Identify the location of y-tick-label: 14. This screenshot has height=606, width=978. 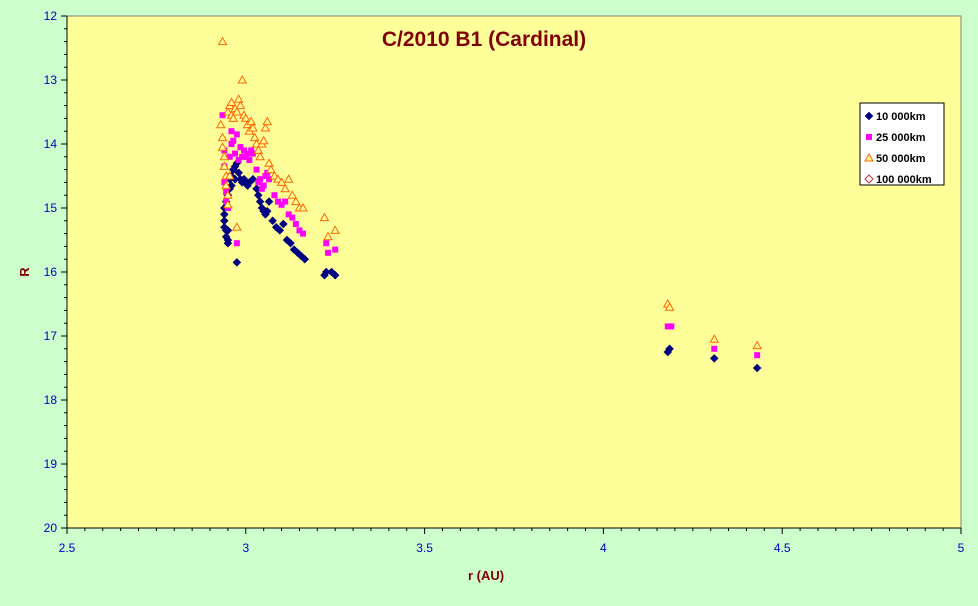
(51, 144).